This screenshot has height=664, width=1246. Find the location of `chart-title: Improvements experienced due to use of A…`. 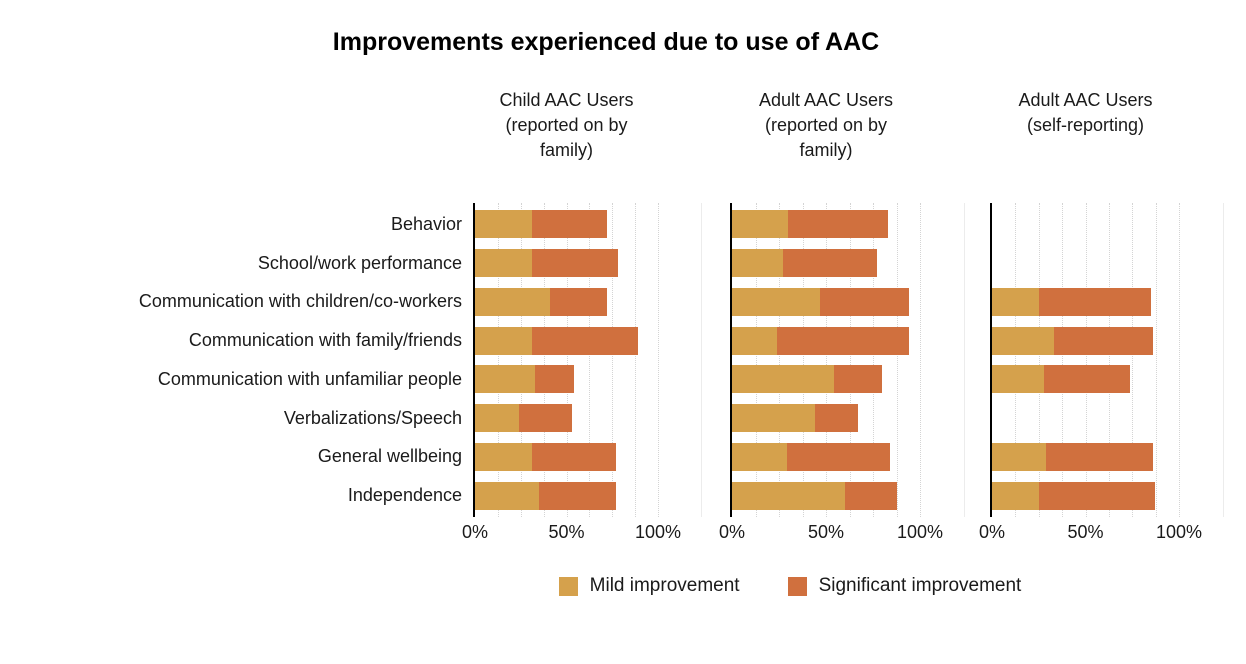

chart-title: Improvements experienced due to use of A… is located at coordinates (606, 42).